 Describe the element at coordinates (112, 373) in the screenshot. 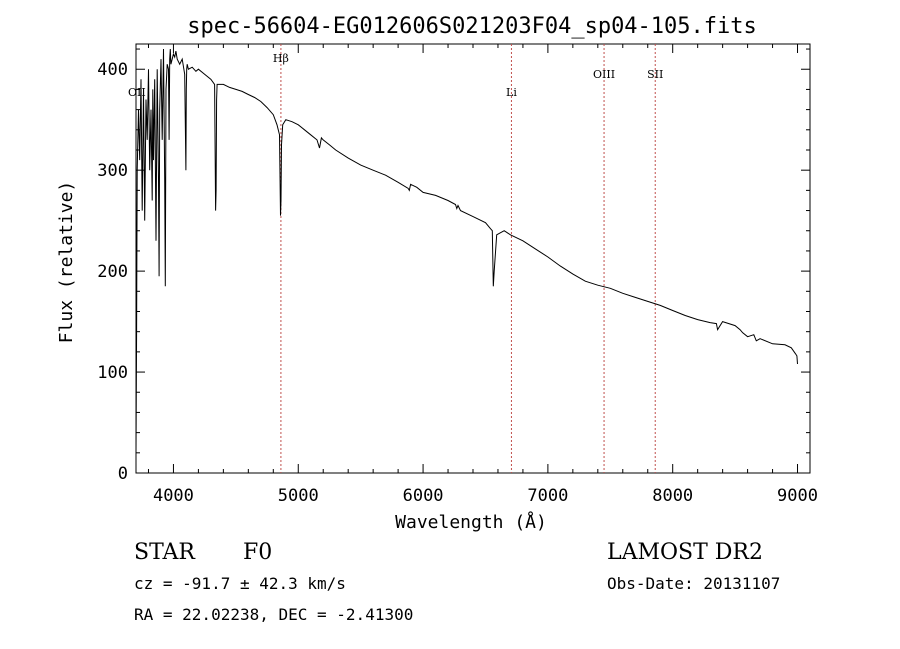

I see `y-tick-label: 100` at that location.